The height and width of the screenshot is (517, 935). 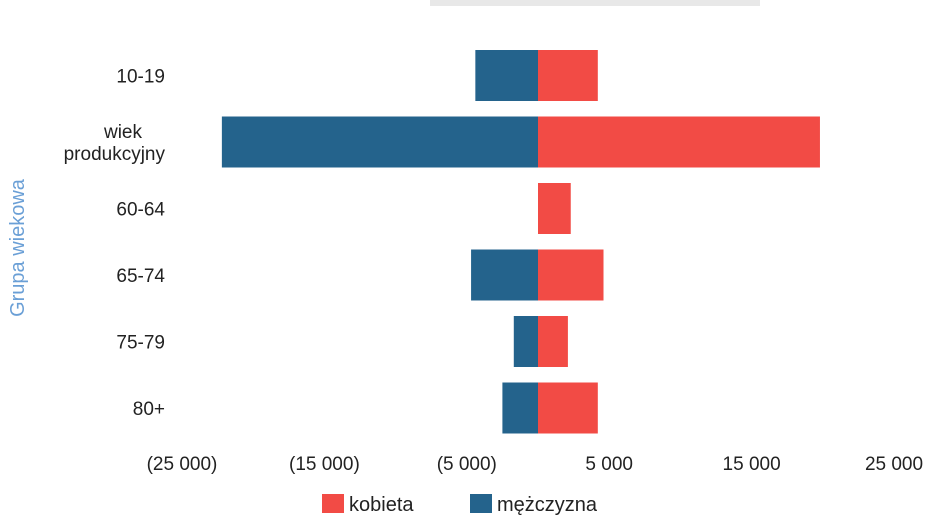 What do you see at coordinates (182, 464) in the screenshot?
I see `x-tick-label: (25 000)` at bounding box center [182, 464].